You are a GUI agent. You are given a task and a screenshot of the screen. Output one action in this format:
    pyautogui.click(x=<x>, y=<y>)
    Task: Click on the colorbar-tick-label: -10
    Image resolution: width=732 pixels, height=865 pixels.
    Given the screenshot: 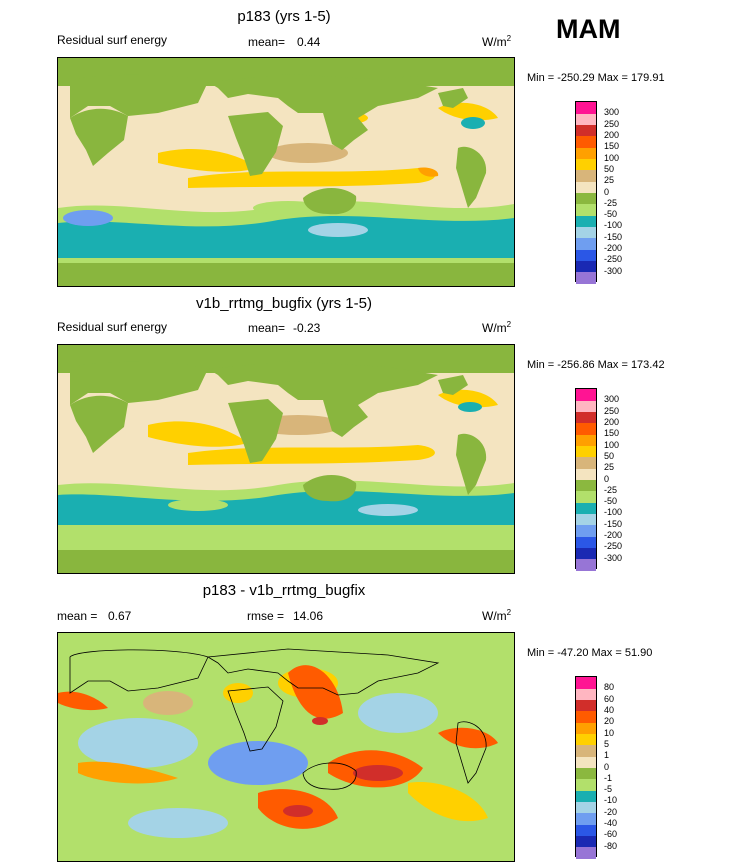 What is the action you would take?
    pyautogui.click(x=611, y=800)
    